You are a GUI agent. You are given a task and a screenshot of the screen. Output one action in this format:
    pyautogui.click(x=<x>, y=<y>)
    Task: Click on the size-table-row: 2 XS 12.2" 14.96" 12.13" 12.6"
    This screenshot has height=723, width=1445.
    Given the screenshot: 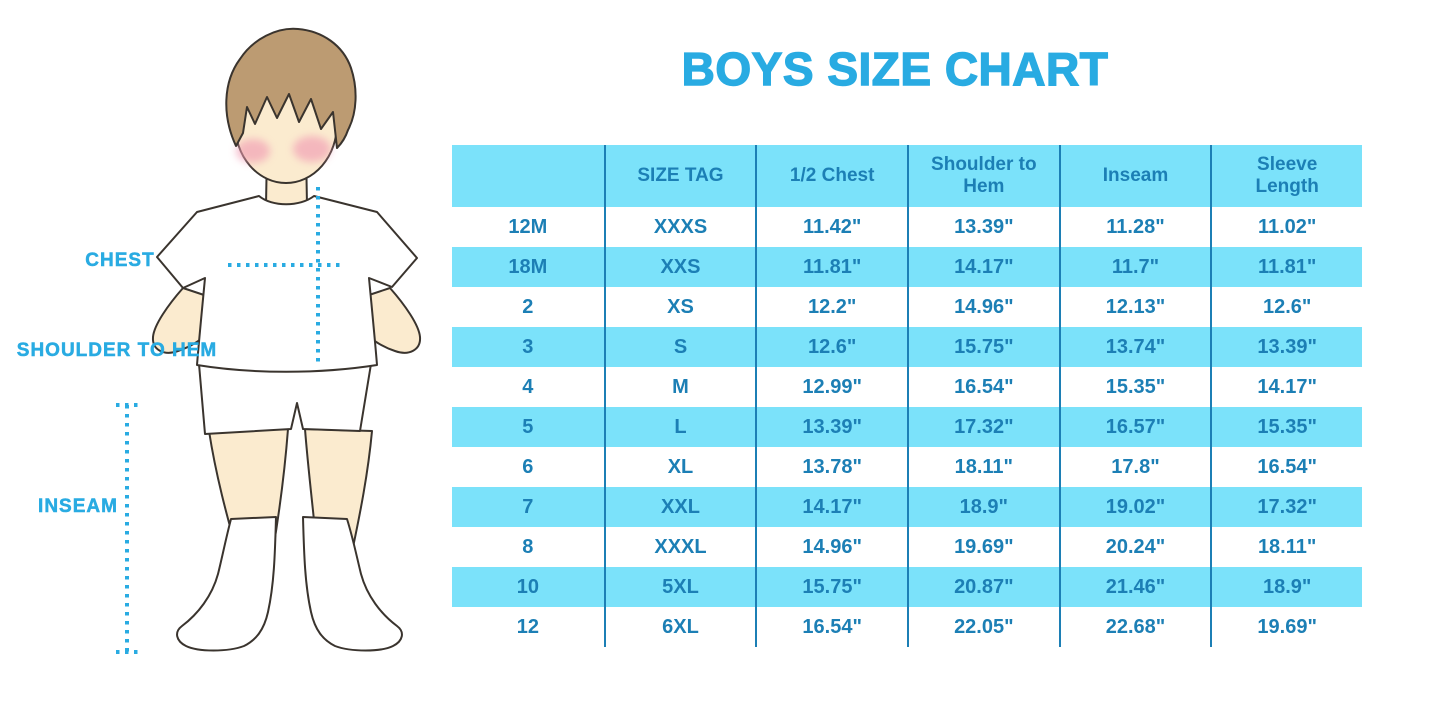 What is the action you would take?
    pyautogui.click(x=907, y=307)
    